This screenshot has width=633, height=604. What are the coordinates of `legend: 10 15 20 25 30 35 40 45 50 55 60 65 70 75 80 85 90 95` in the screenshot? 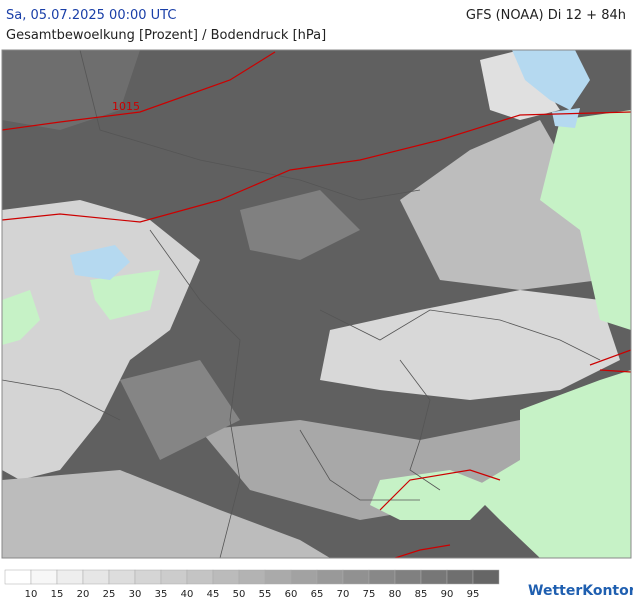 It's located at (252, 584).